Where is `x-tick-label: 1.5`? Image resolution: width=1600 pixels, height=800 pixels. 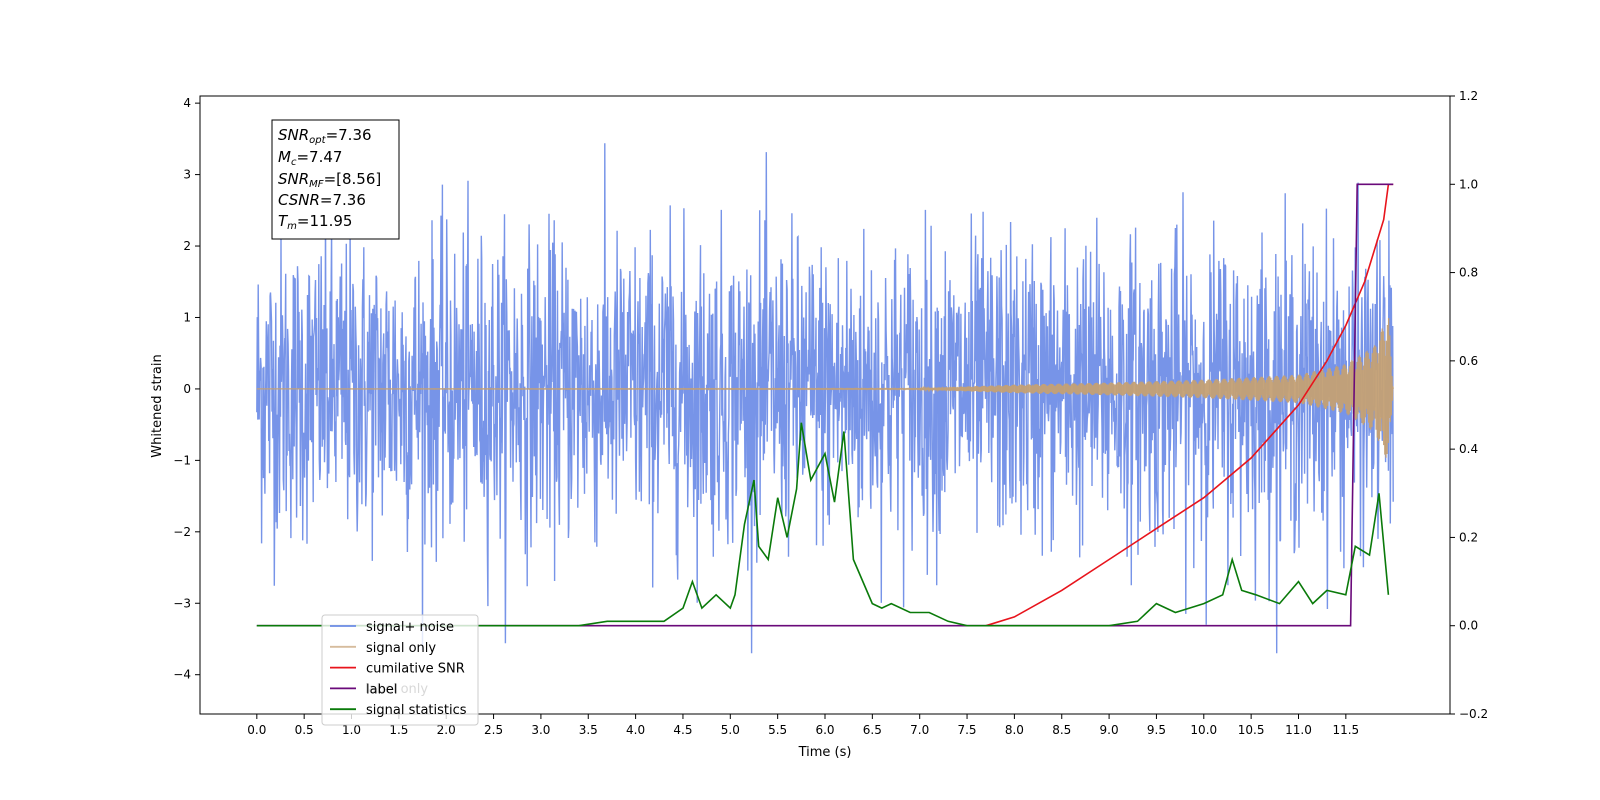 x-tick-label: 1.5 is located at coordinates (398, 730).